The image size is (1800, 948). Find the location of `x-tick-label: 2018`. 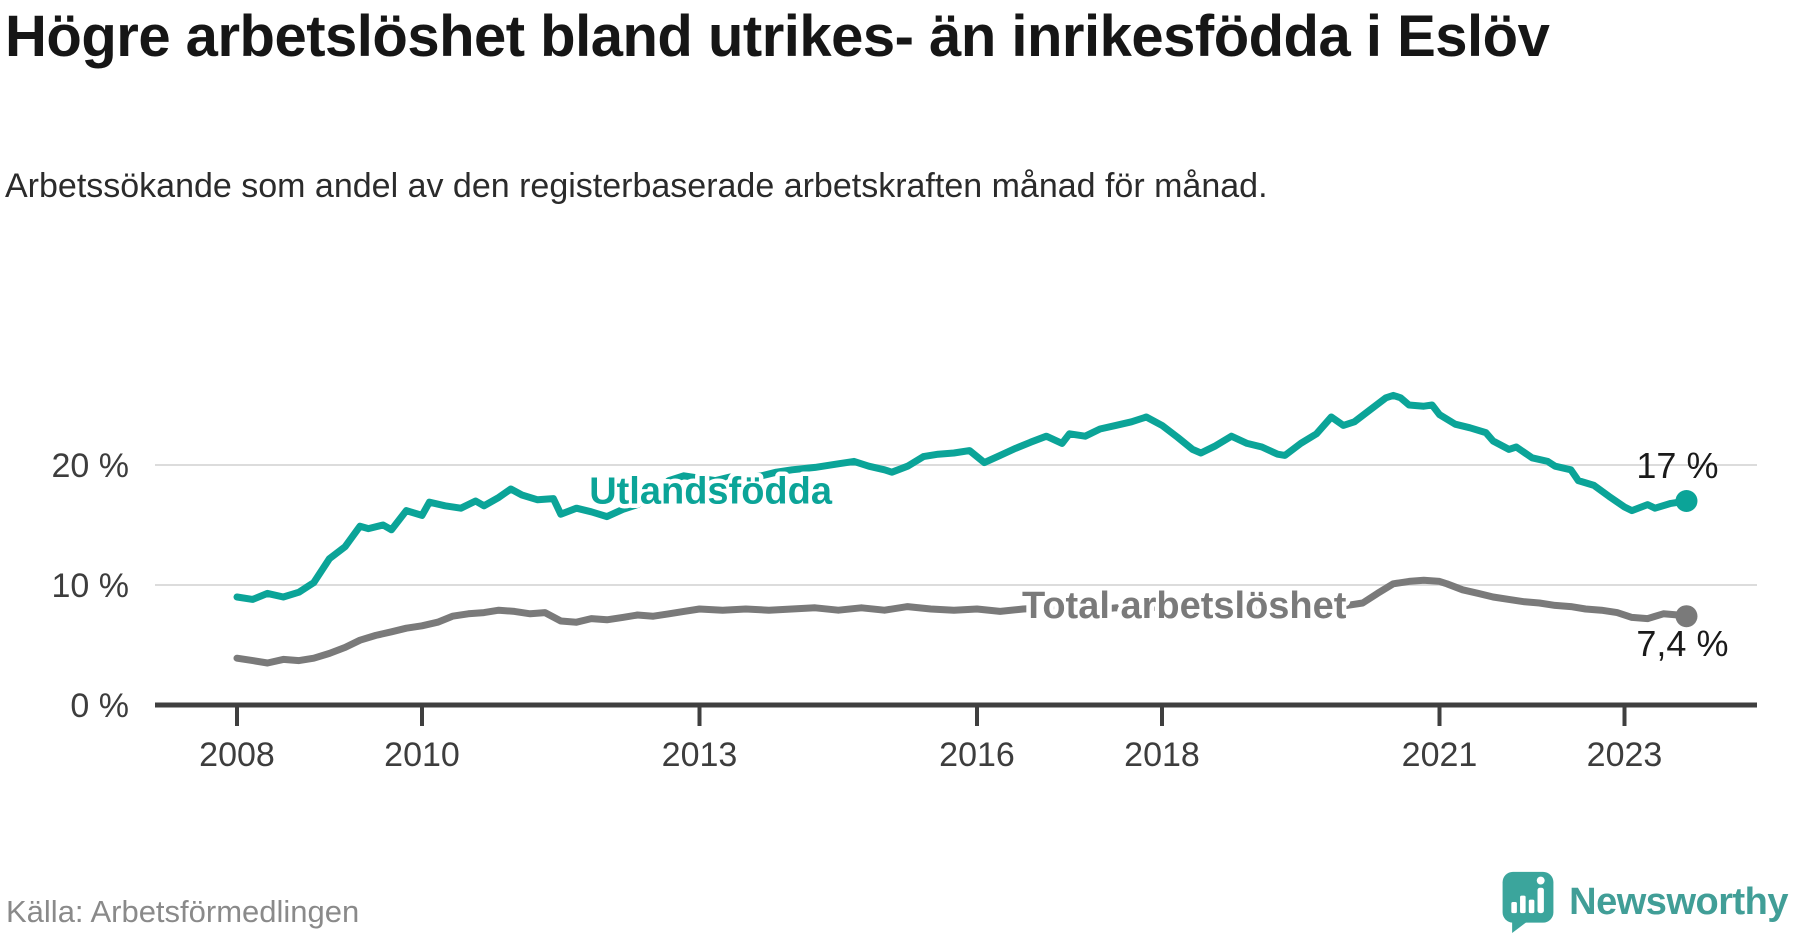

x-tick-label: 2018 is located at coordinates (1162, 755).